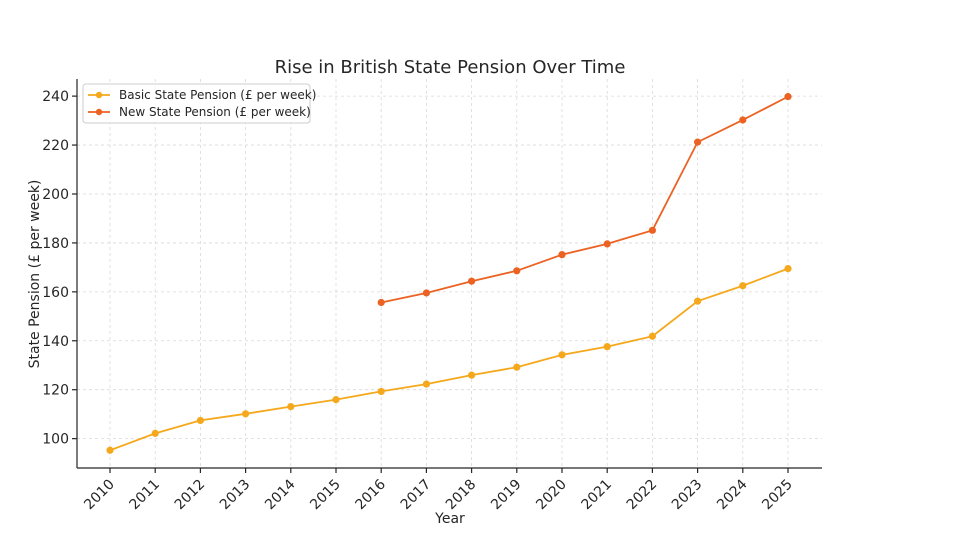  Describe the element at coordinates (55, 440) in the screenshot. I see `y-tick-label: 100` at that location.